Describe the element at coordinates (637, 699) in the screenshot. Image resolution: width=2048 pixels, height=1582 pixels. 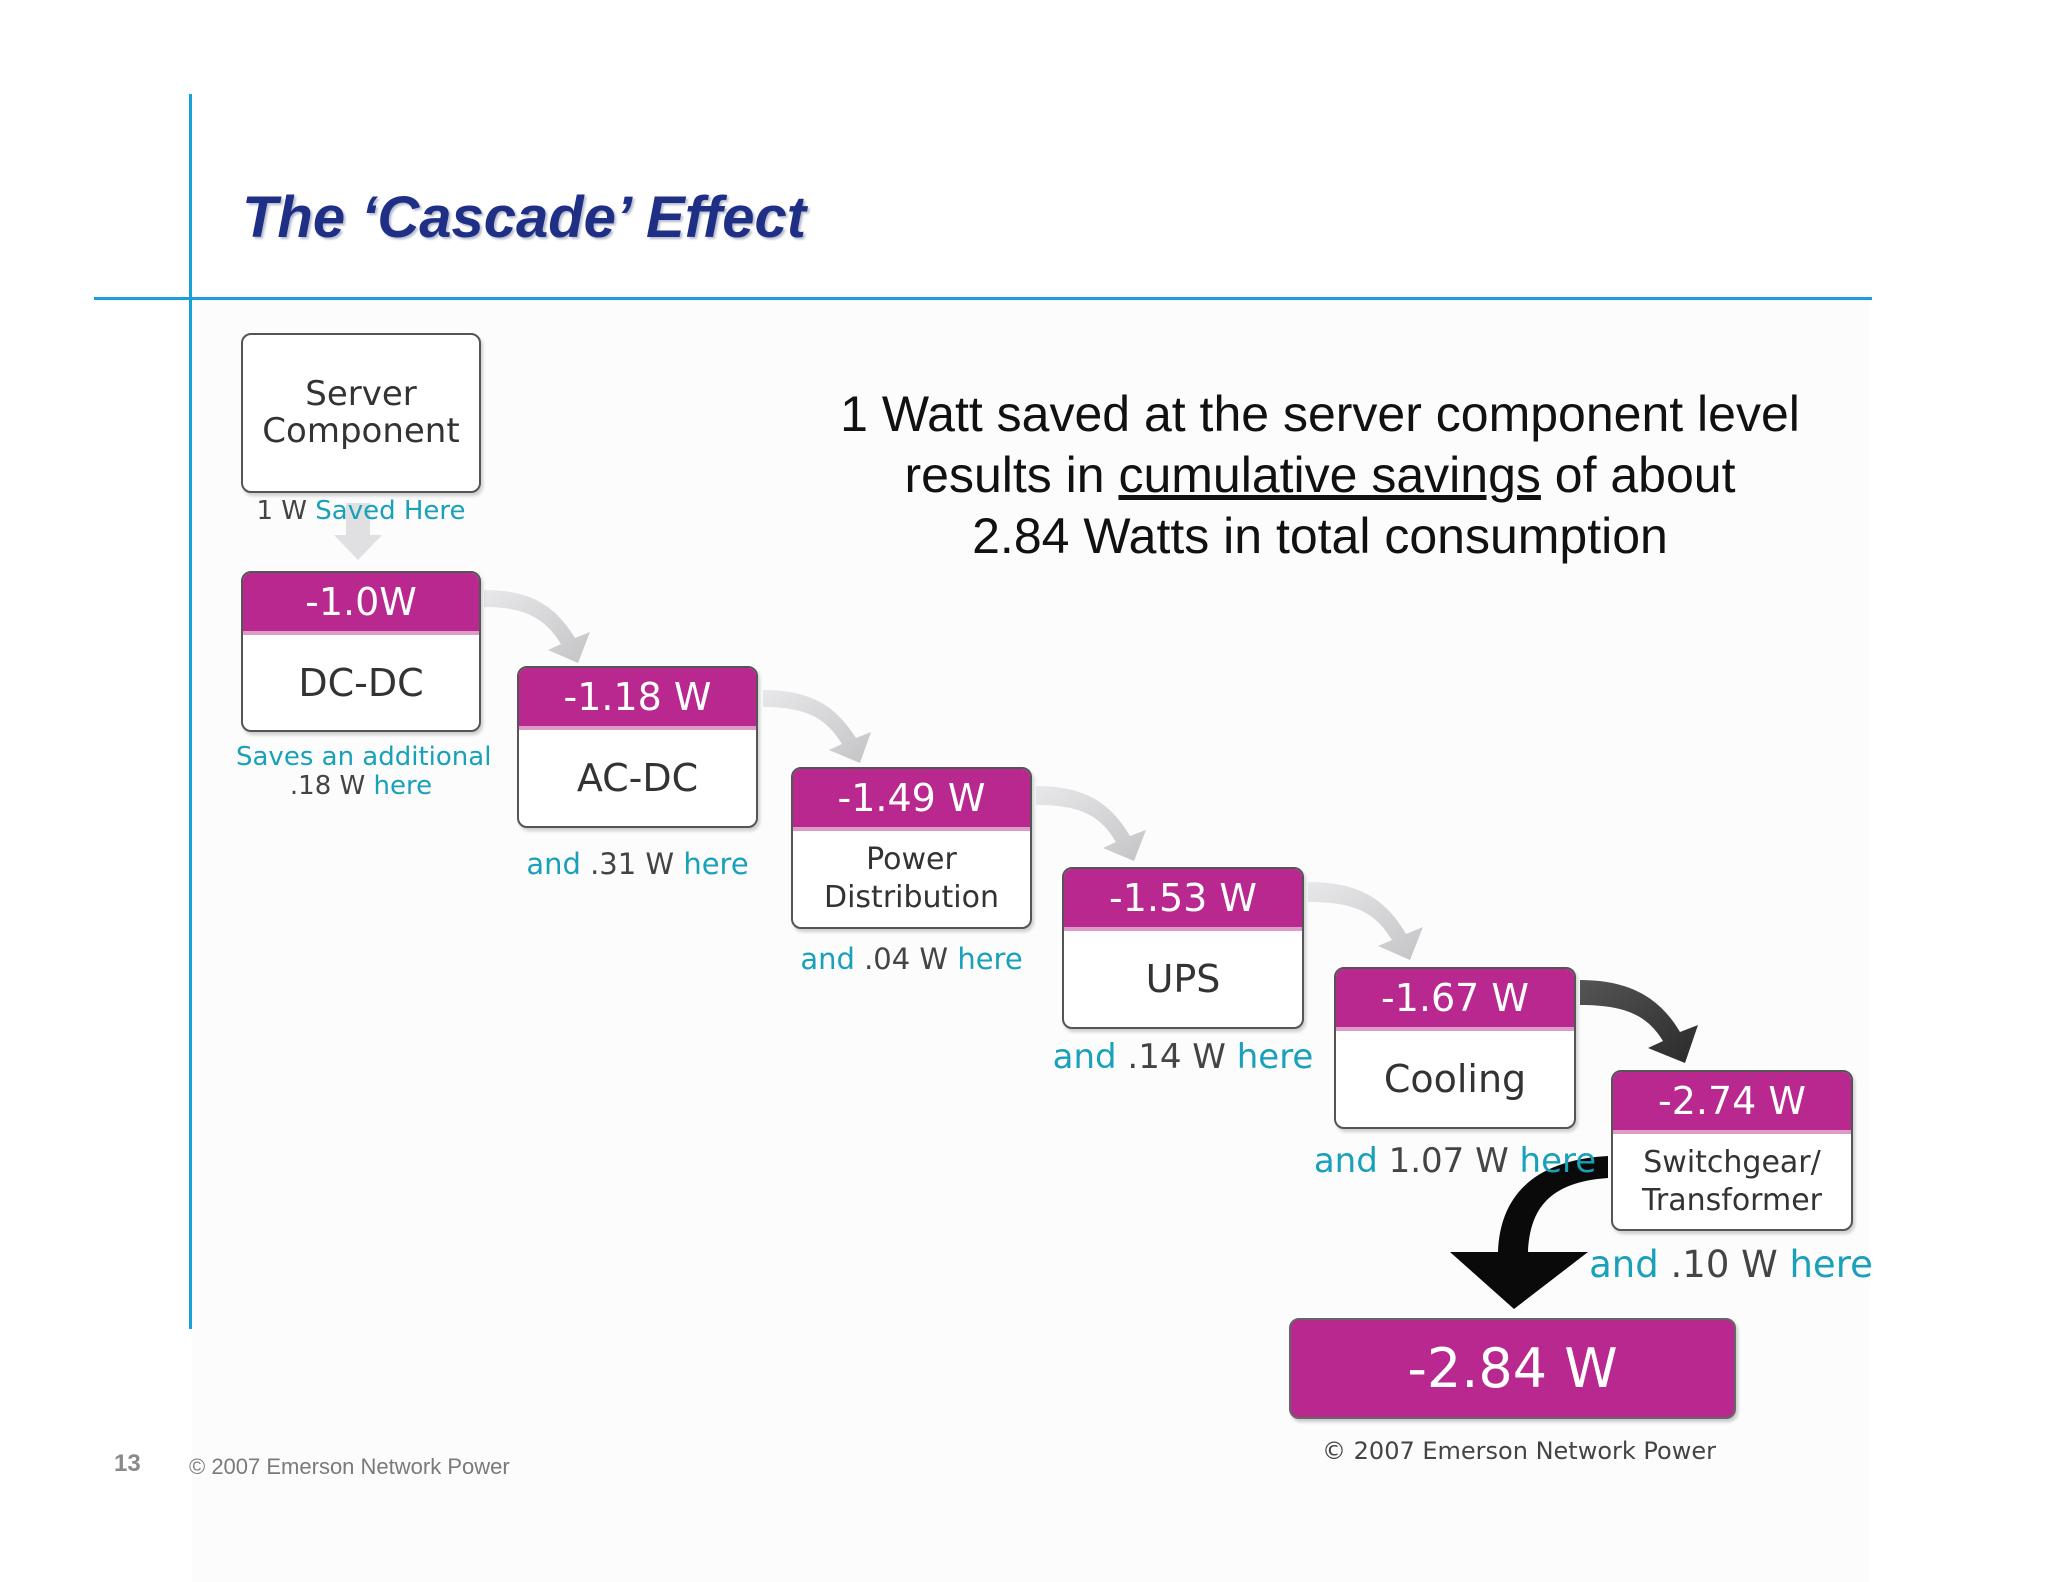
I see `stage-cumulative-savings: -1.18 W` at that location.